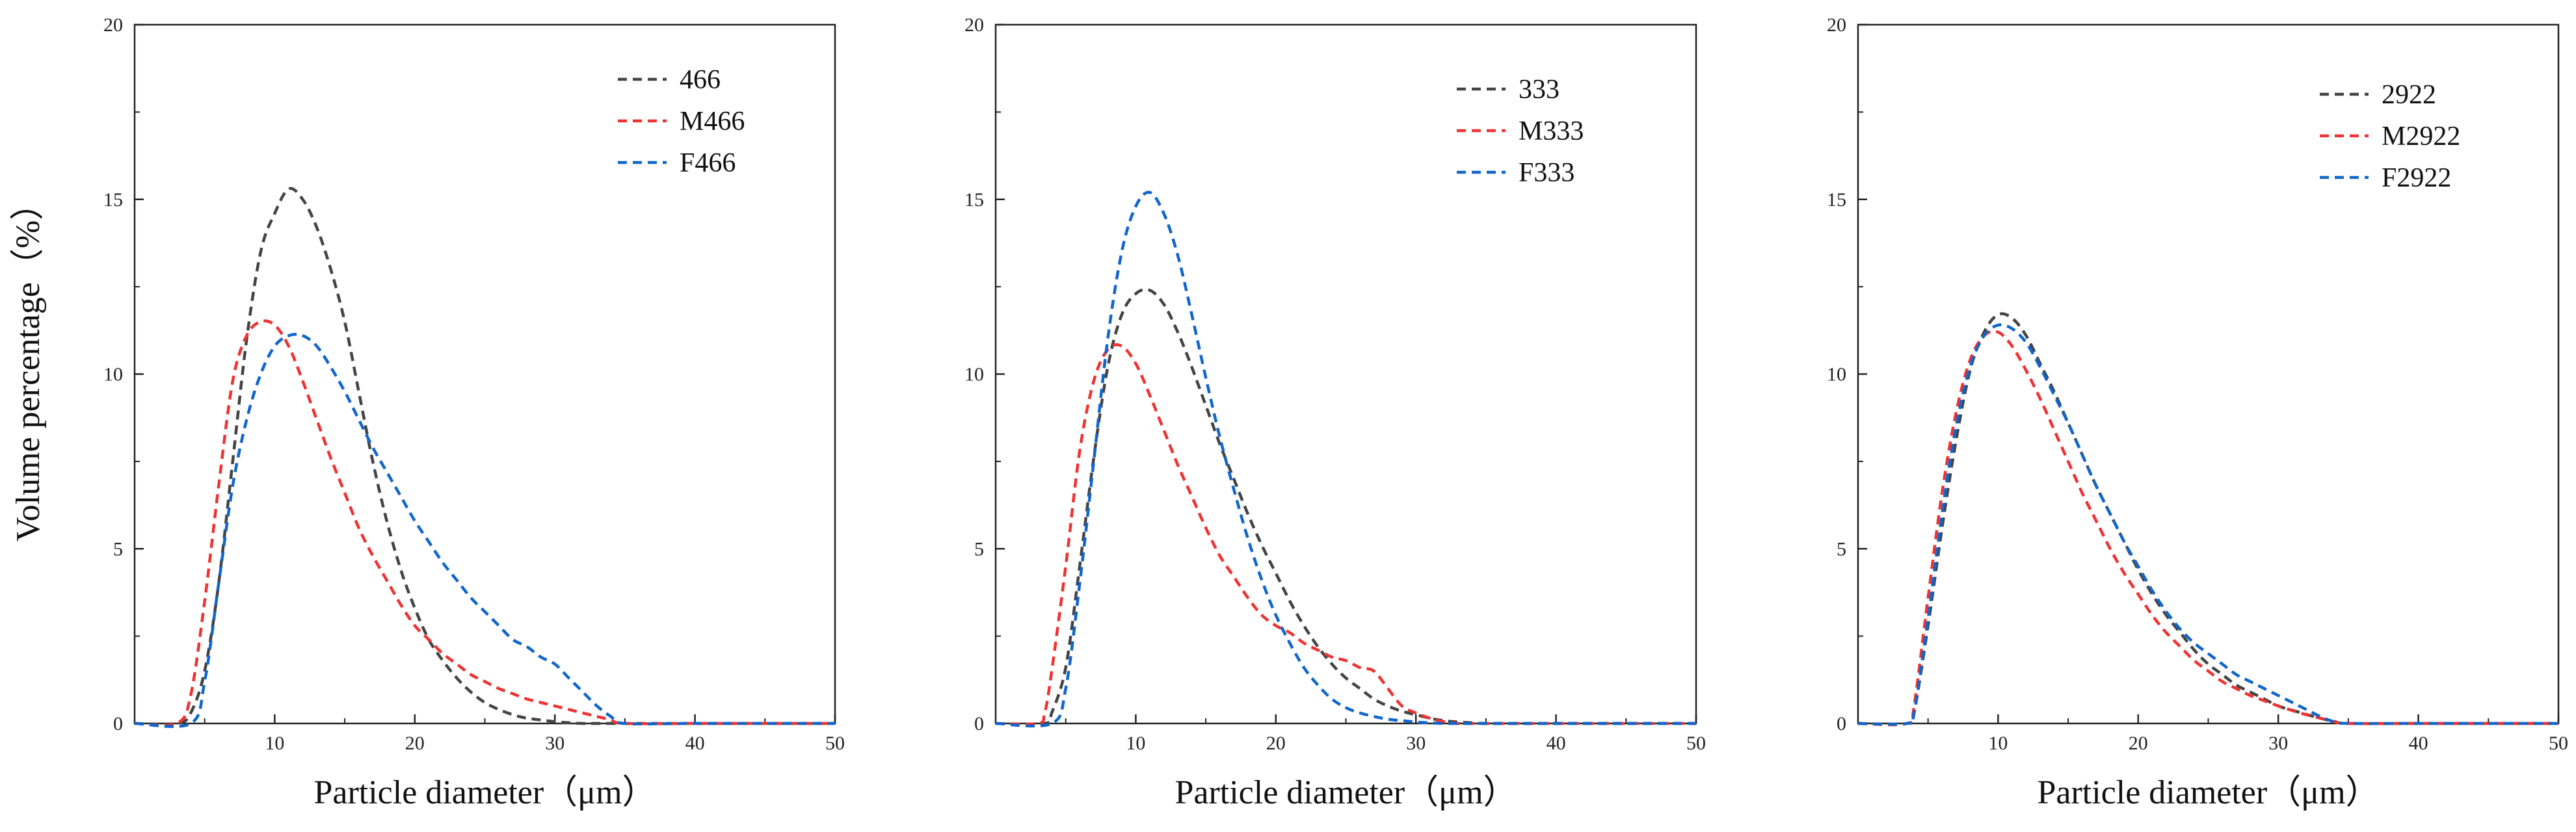 The height and width of the screenshot is (832, 2576). I want to click on series-line-F2922, so click(2208, 525).